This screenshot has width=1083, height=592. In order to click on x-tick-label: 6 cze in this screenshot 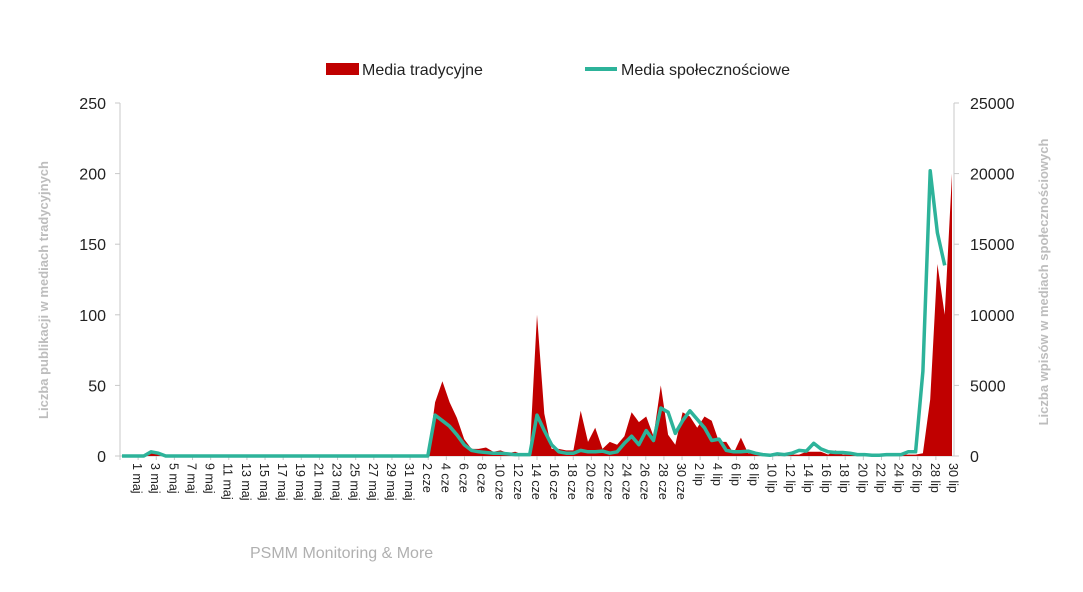, I will do `click(463, 478)`.